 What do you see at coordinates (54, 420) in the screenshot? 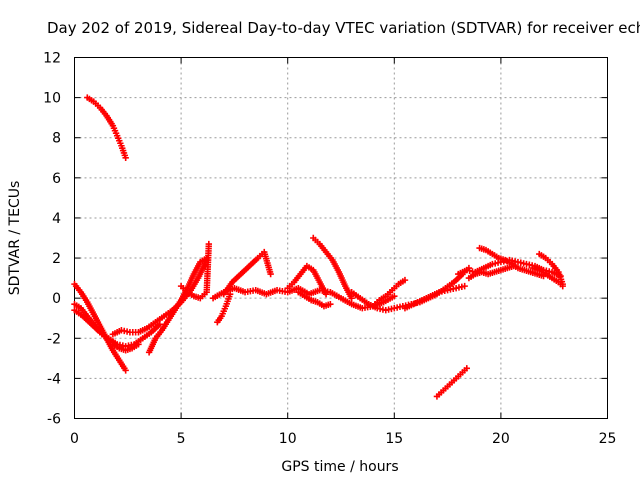
I see `y-tick-label: -6` at bounding box center [54, 420].